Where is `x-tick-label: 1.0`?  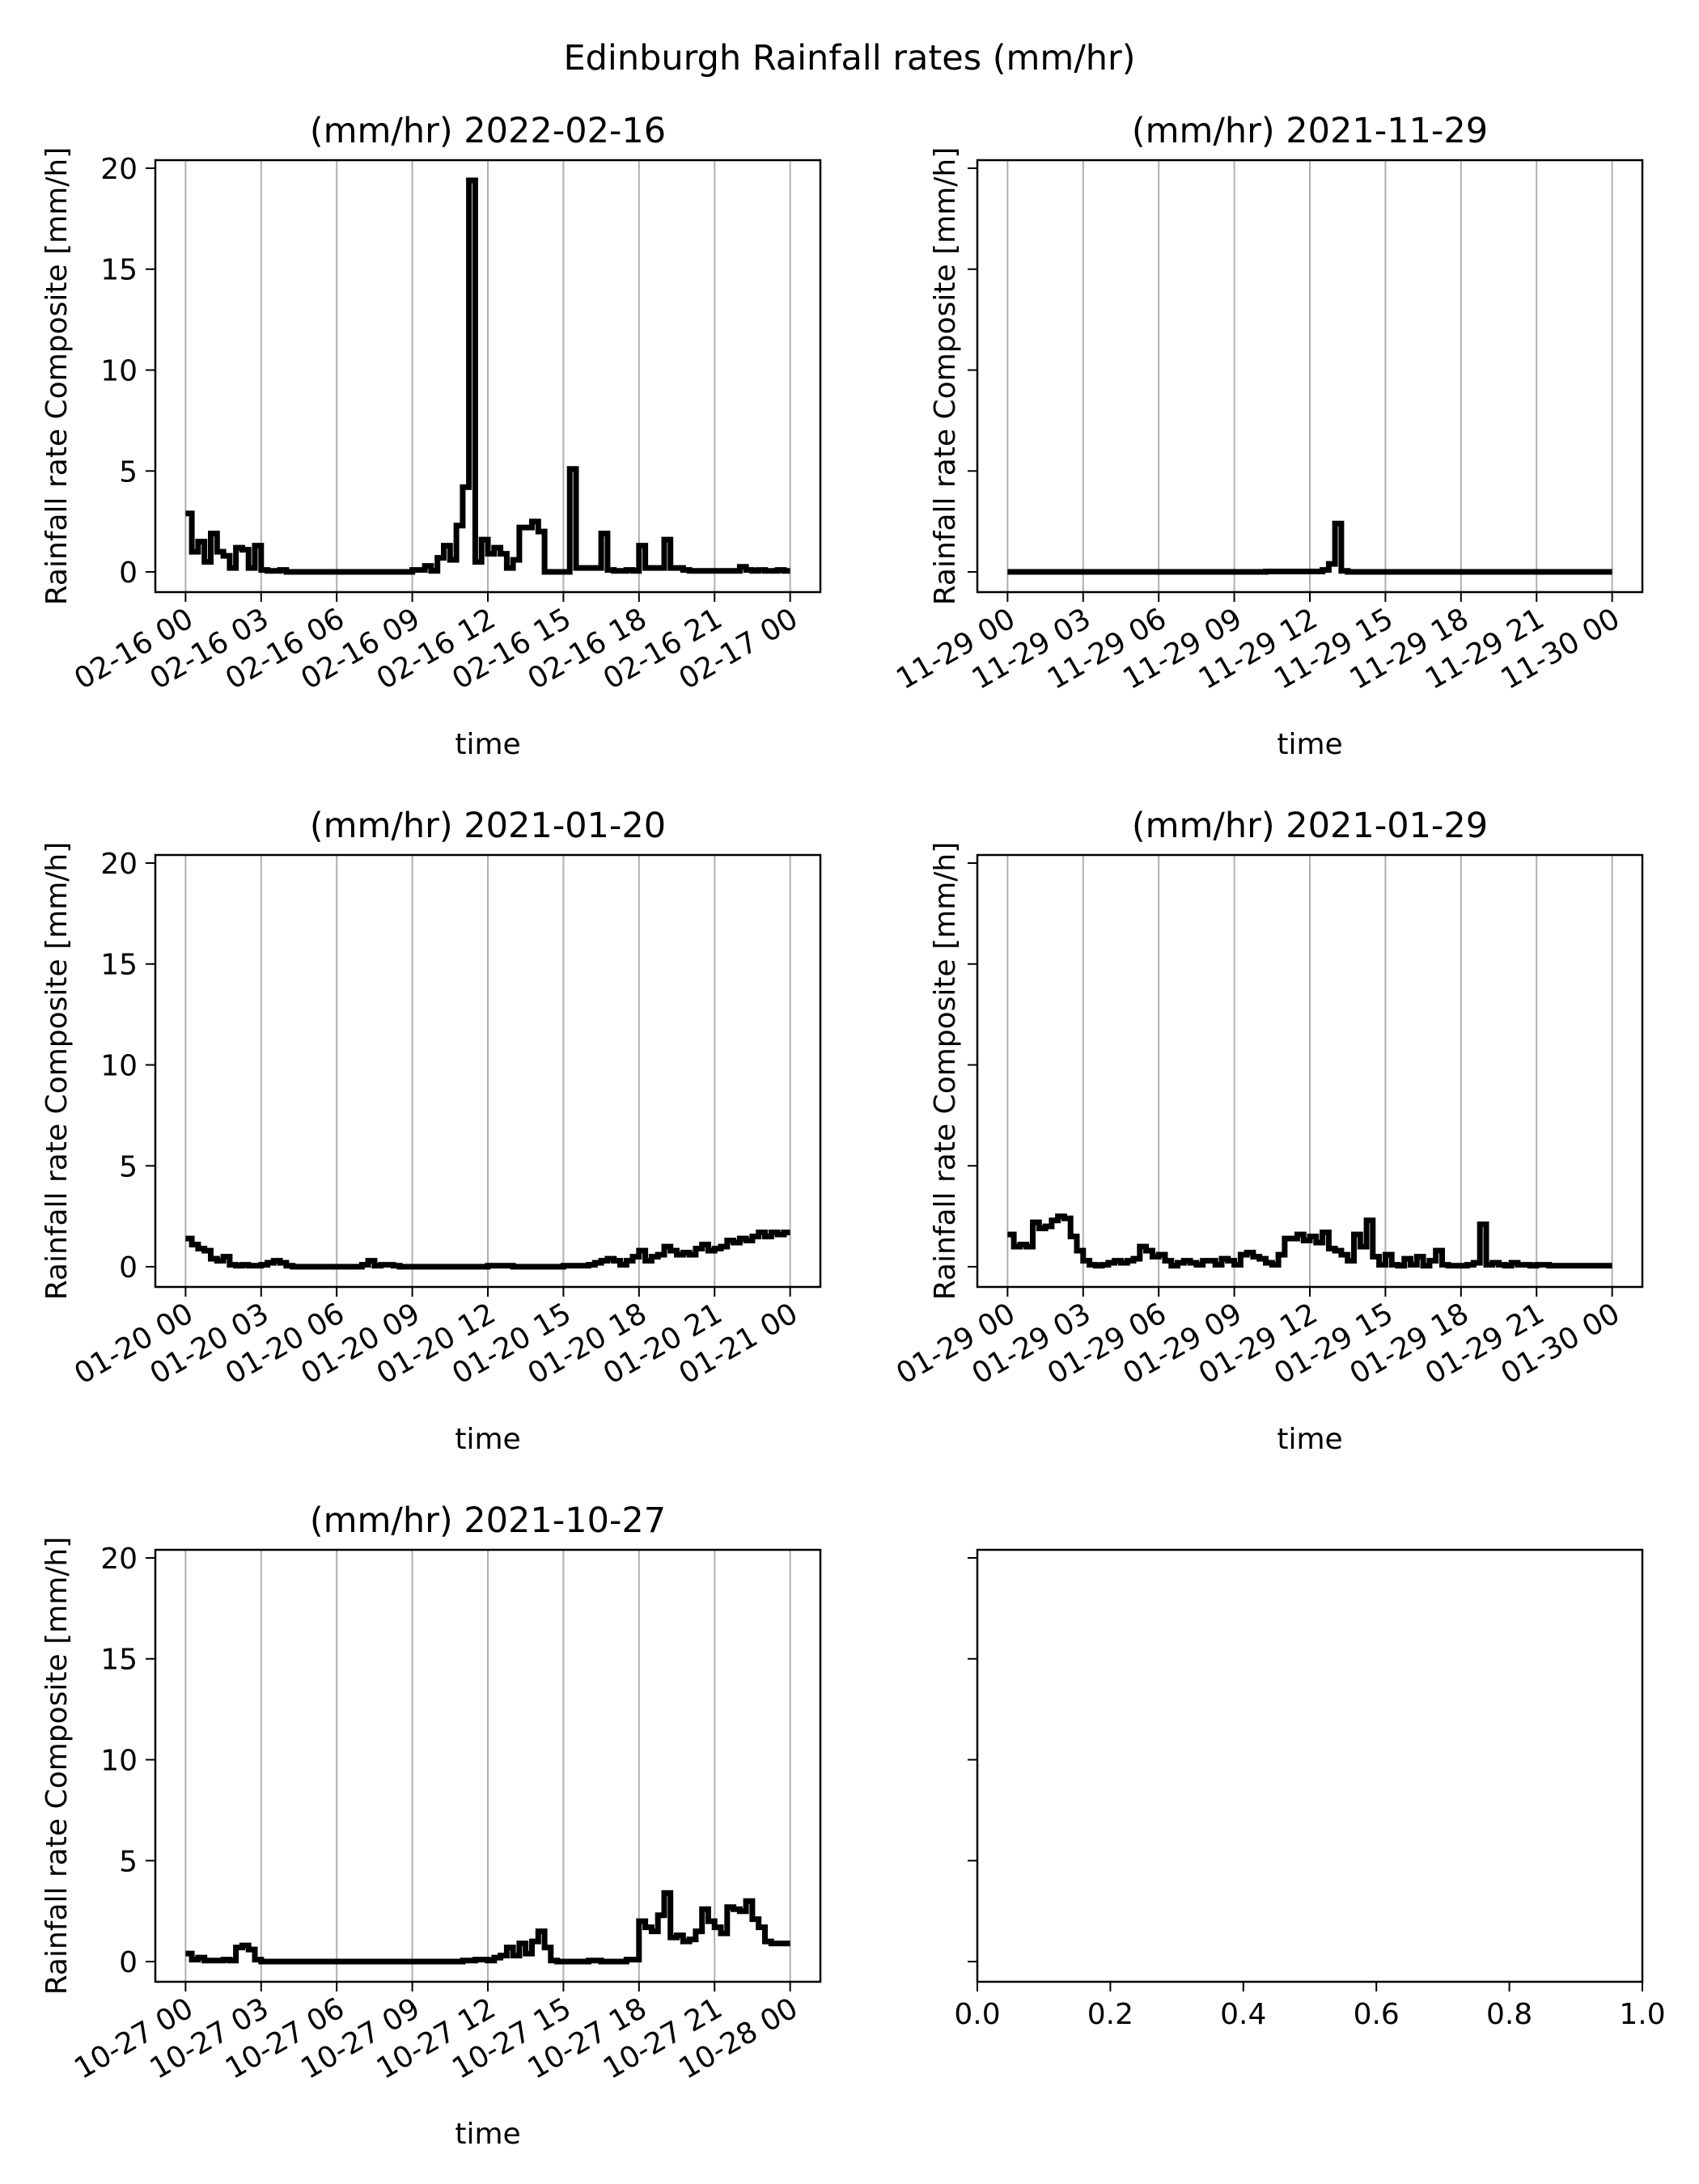 x-tick-label: 1.0 is located at coordinates (1642, 2015).